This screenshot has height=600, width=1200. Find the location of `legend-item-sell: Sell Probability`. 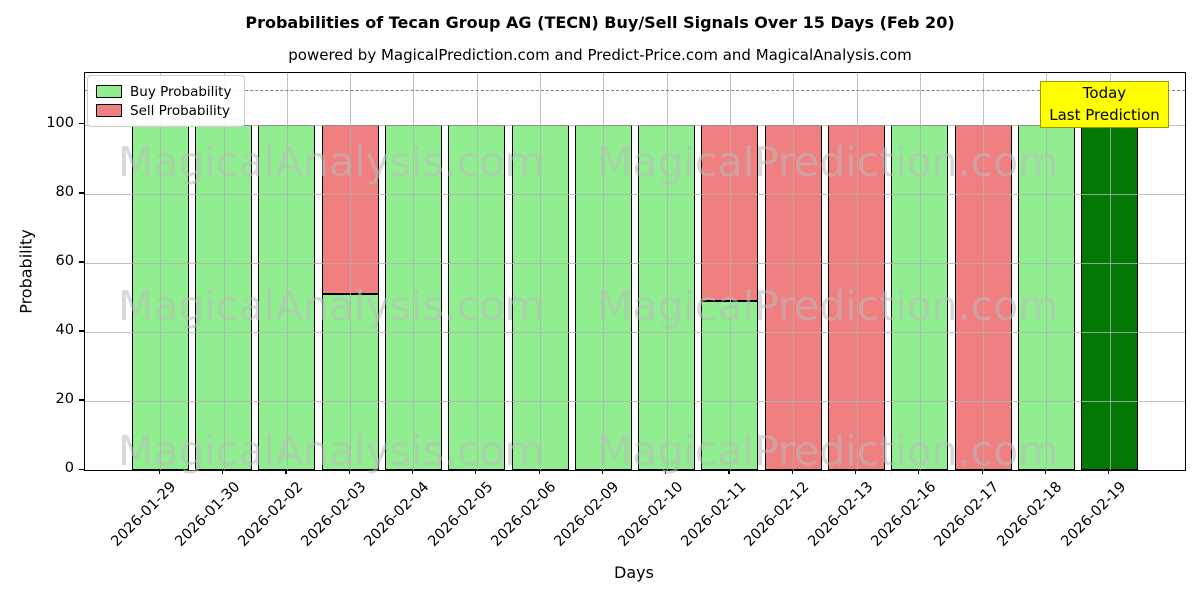

legend-item-sell: Sell Probability is located at coordinates (166, 110).